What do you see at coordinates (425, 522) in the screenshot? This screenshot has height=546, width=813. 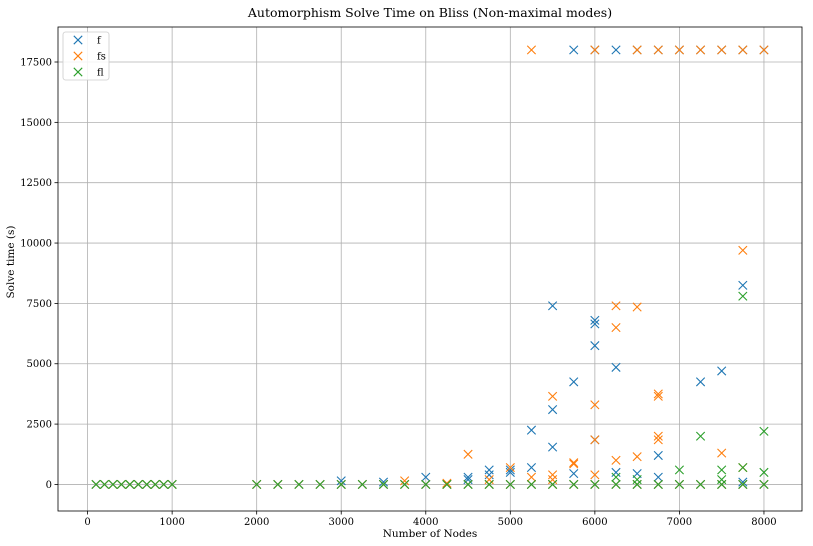 I see `x-tick-label: 4000` at bounding box center [425, 522].